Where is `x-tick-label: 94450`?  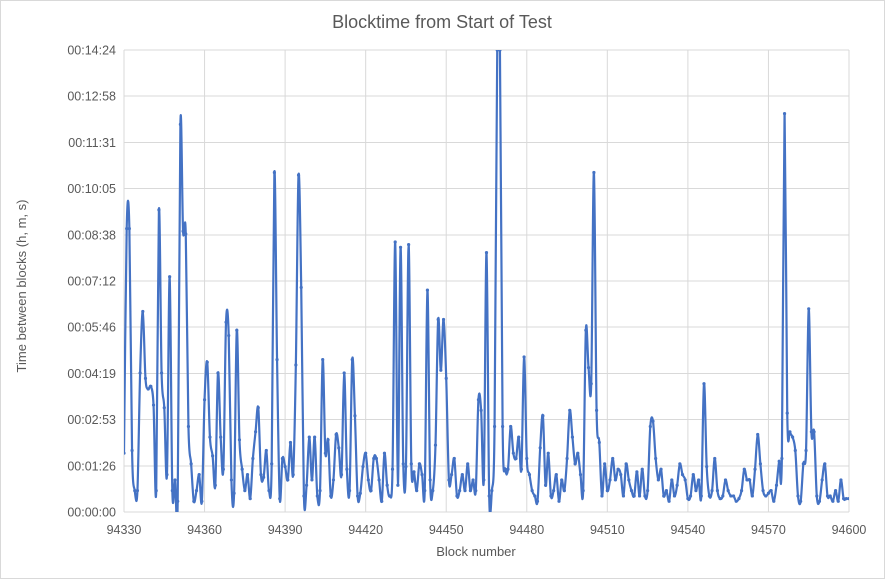 x-tick-label: 94450 is located at coordinates (446, 530).